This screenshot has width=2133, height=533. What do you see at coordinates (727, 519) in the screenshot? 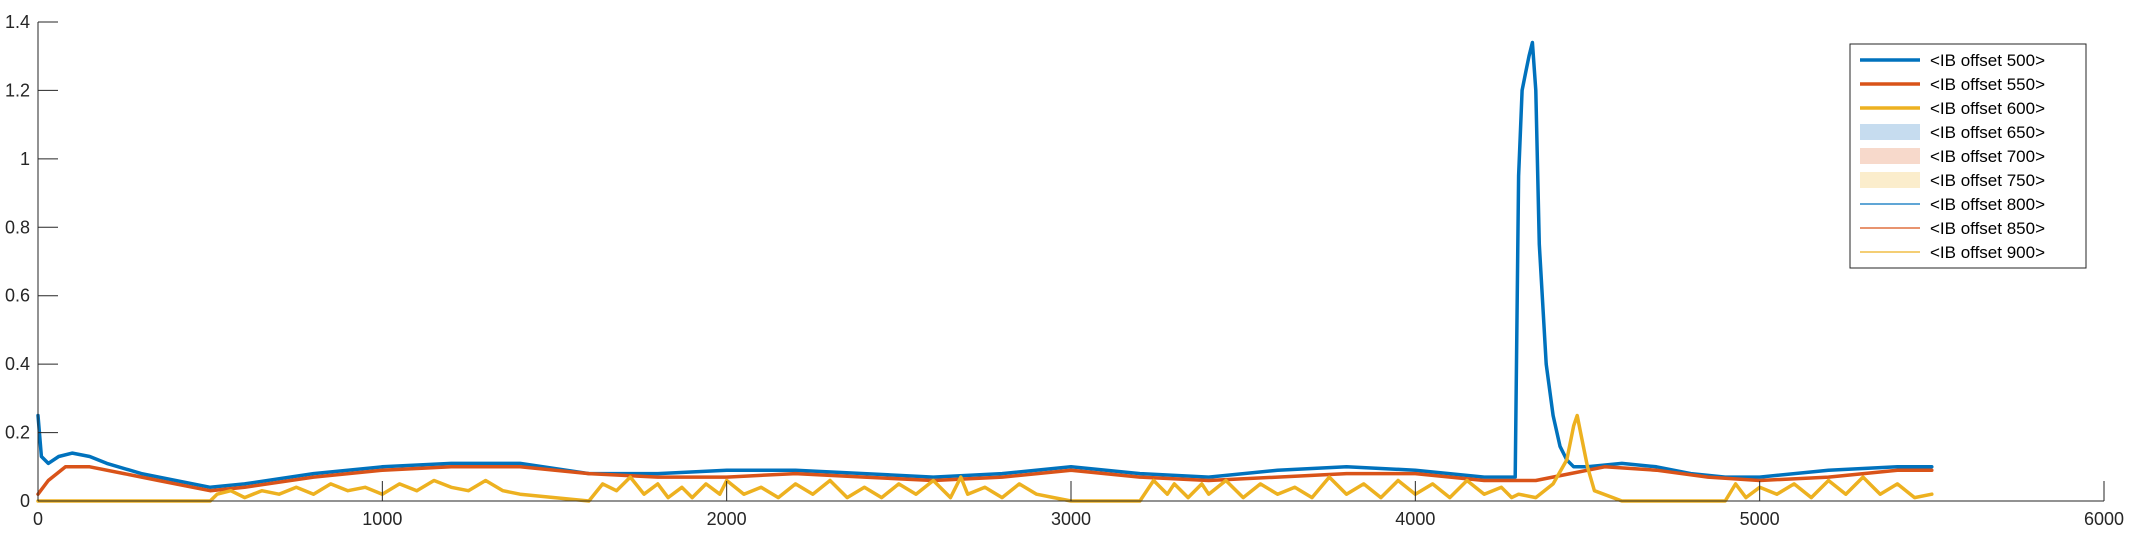
I see `x-tick-label: 2000` at bounding box center [727, 519].